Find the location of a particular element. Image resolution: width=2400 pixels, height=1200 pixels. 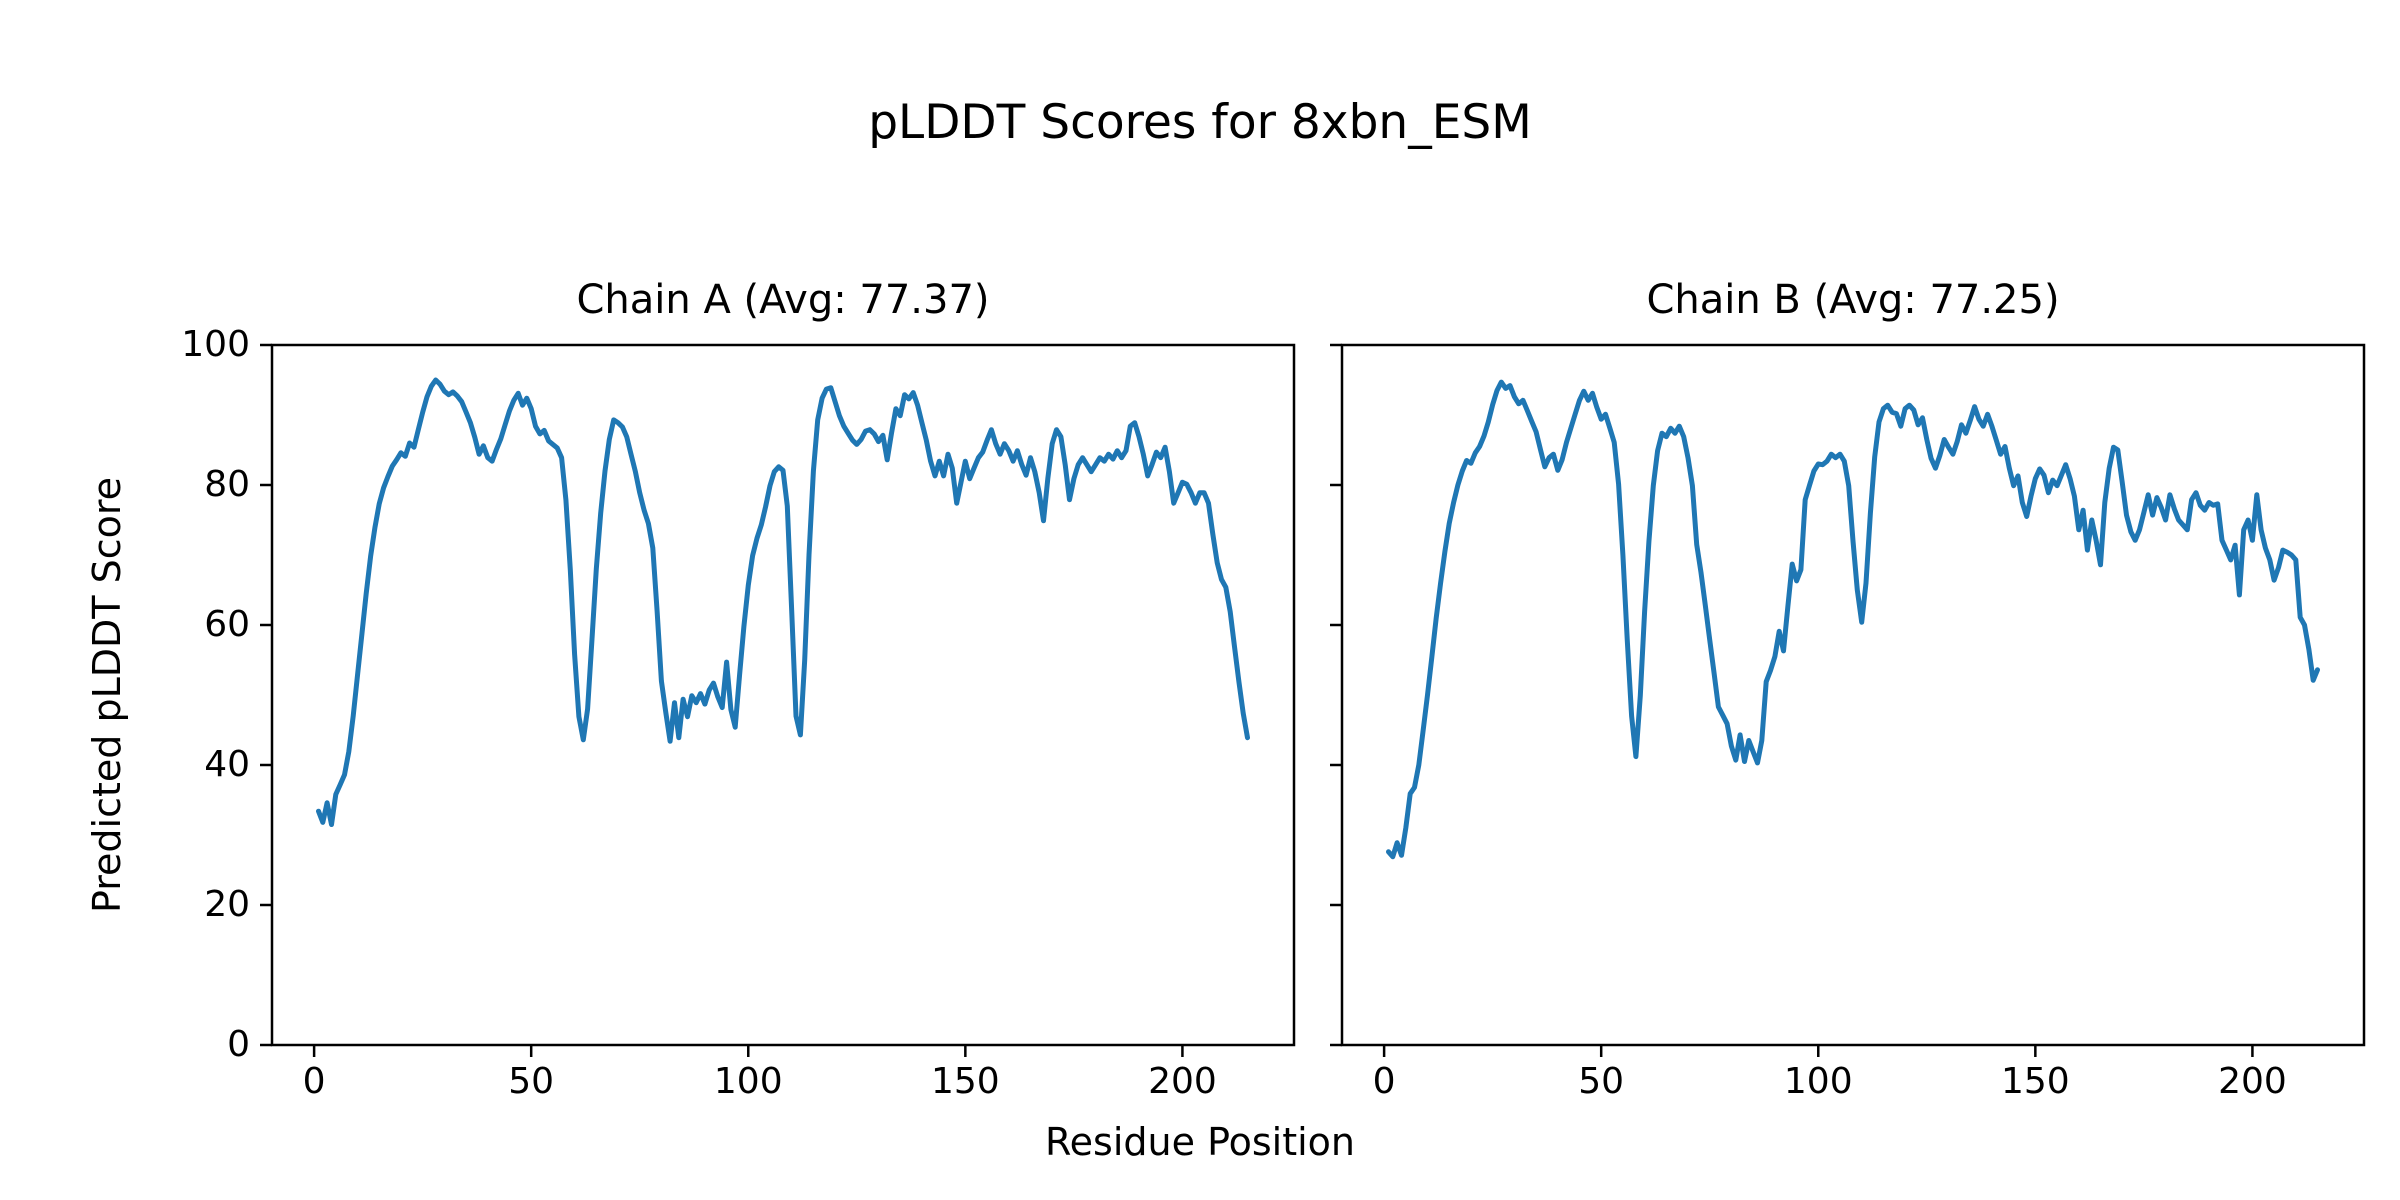

y-axis-label: Predicted pLDDT Score is located at coordinates (107, 695).